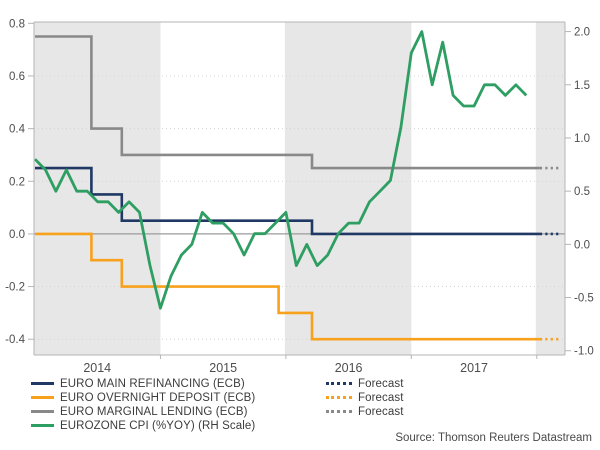  What do you see at coordinates (349, 368) in the screenshot?
I see `x-axis-year-label: 2016` at bounding box center [349, 368].